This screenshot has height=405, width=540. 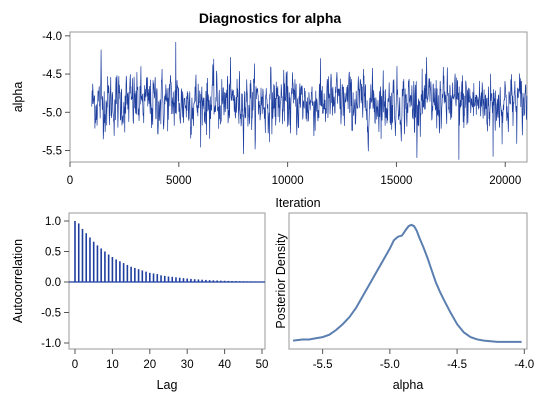 I want to click on density-xlabel: alpha, so click(x=408, y=385).